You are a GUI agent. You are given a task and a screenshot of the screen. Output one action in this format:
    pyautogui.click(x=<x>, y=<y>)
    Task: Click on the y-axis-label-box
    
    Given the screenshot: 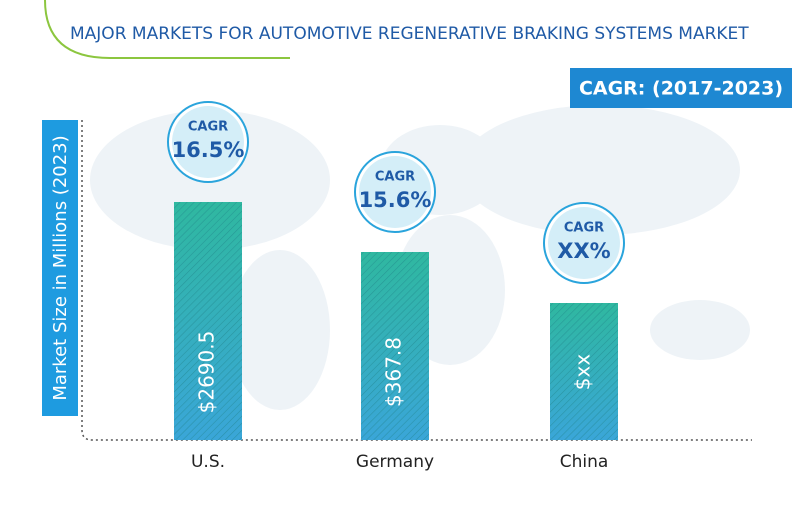 What is the action you would take?
    pyautogui.click(x=60, y=268)
    